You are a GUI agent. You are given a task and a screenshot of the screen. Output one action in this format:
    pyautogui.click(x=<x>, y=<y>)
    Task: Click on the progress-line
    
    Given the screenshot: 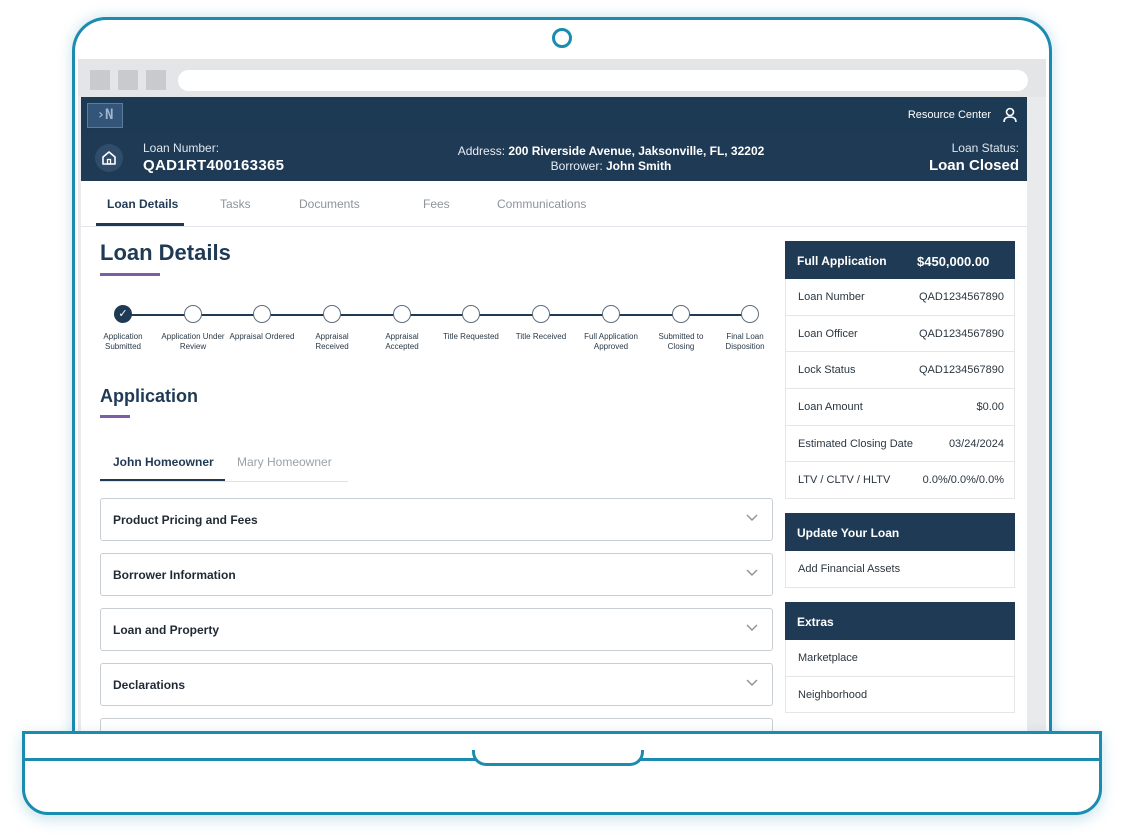 What is the action you would take?
    pyautogui.click(x=436, y=315)
    